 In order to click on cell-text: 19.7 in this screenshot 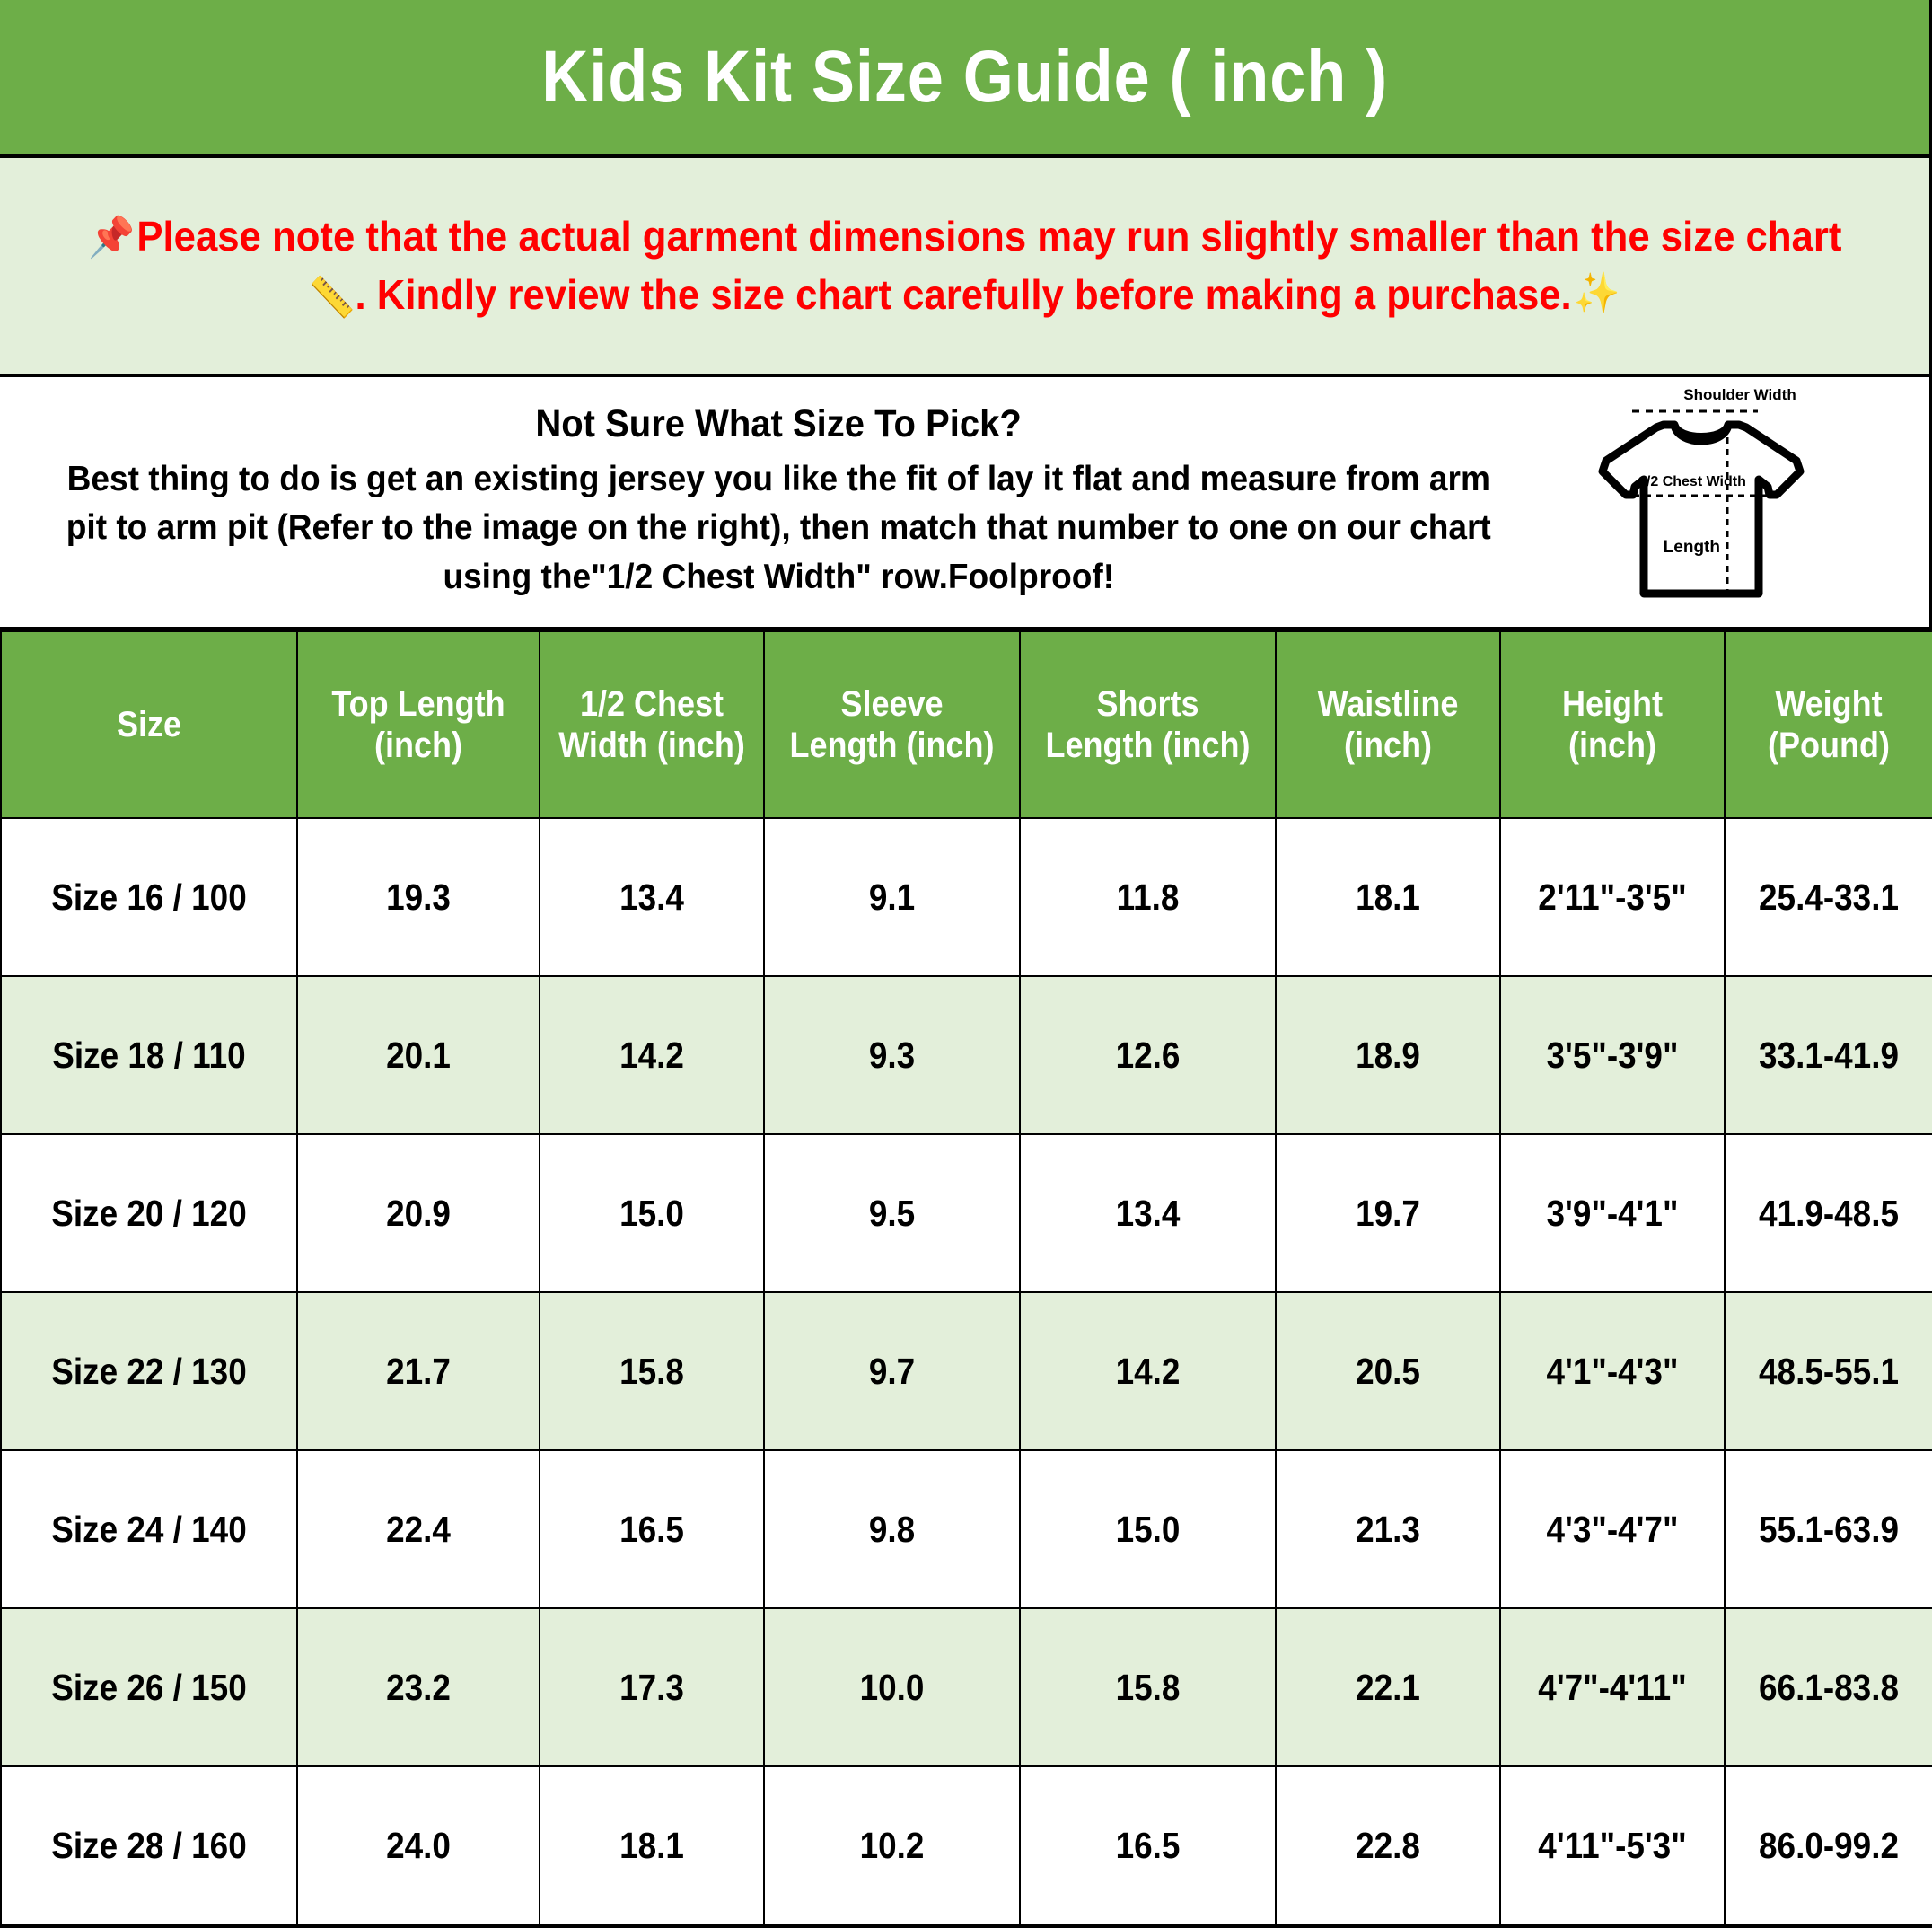, I will do `click(1388, 1213)`.